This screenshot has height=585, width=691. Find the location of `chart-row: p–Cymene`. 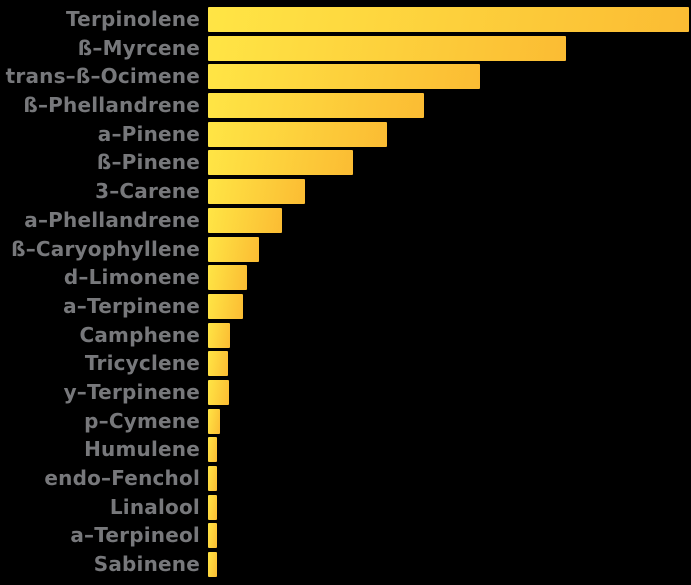

chart-row: p–Cymene is located at coordinates (345, 423).